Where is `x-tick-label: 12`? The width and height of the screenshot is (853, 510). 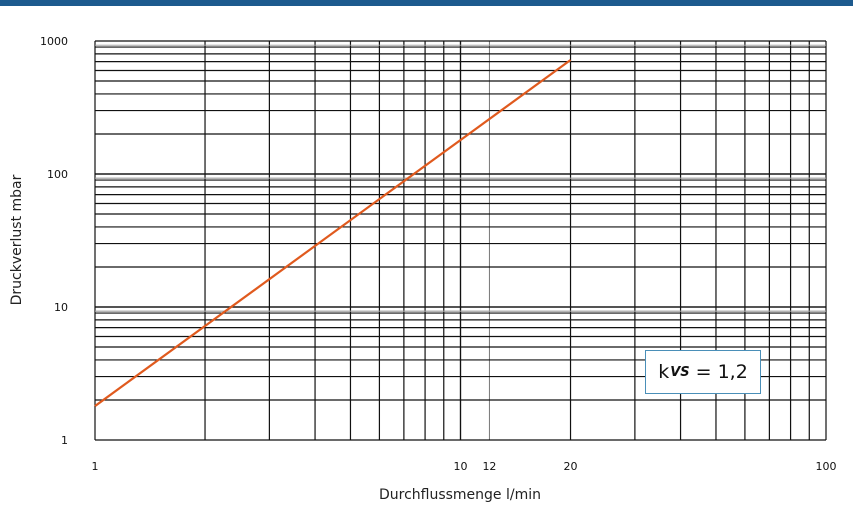 x-tick-label: 12 is located at coordinates (489, 466).